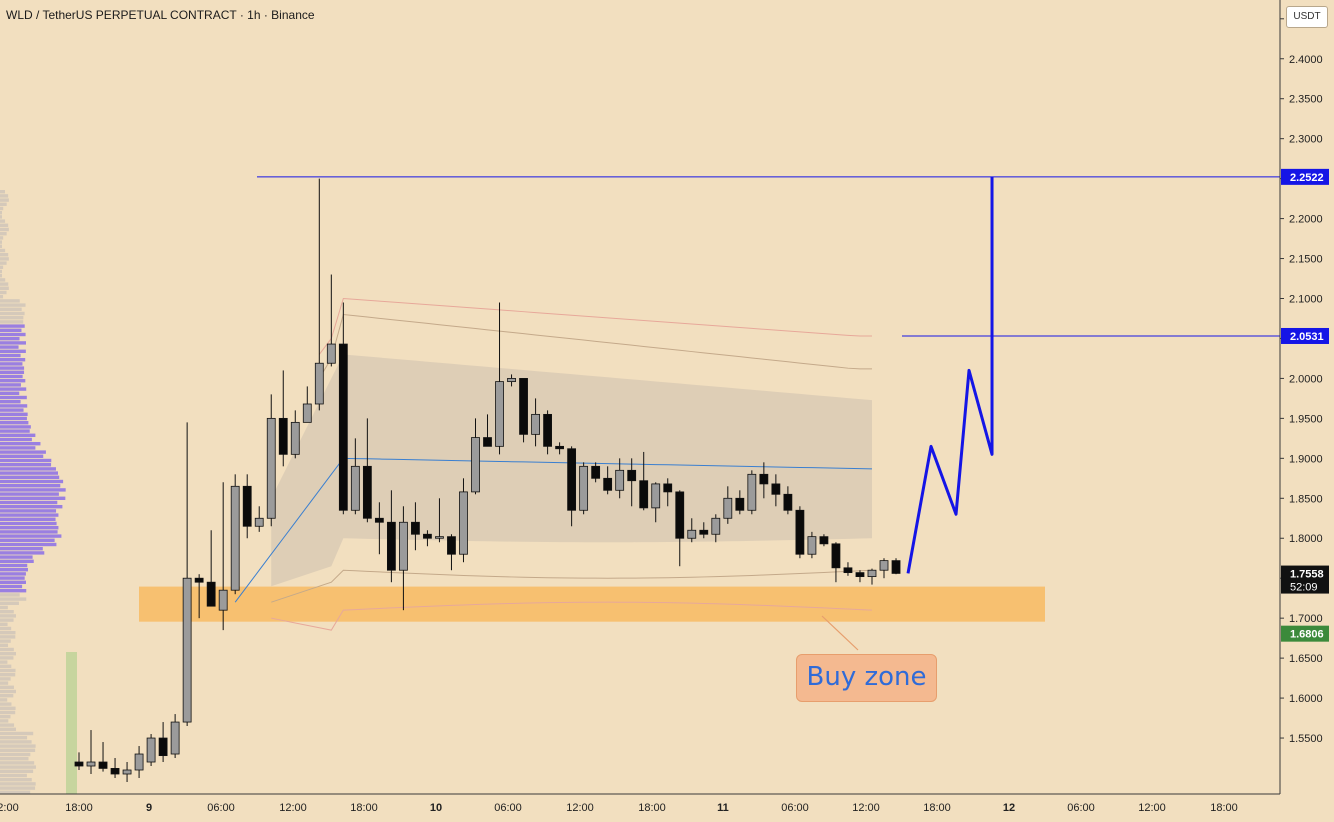 Image resolution: width=1334 pixels, height=822 pixels. I want to click on price-axis-bg, so click(1307, 411).